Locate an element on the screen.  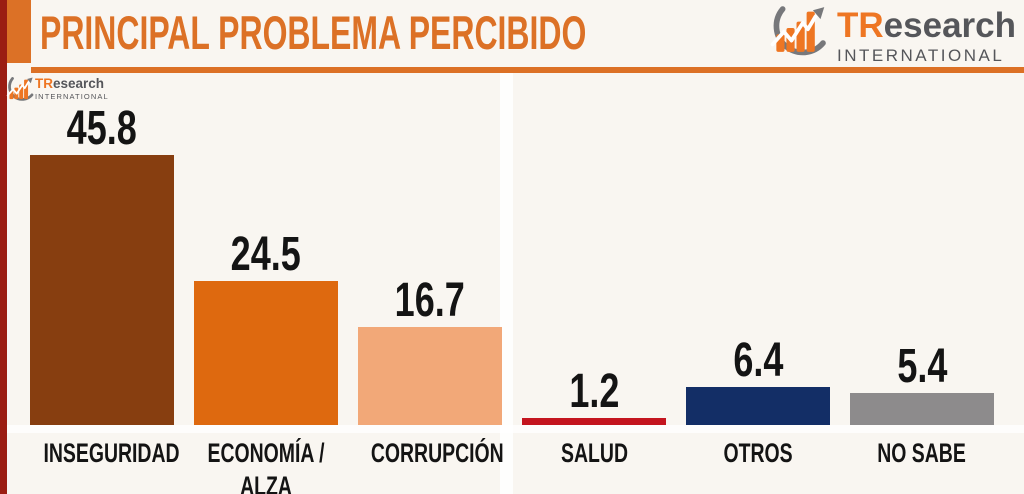
brand-watermark-logo: TResearch INTERNATIONAL is located at coordinates (55, 90).